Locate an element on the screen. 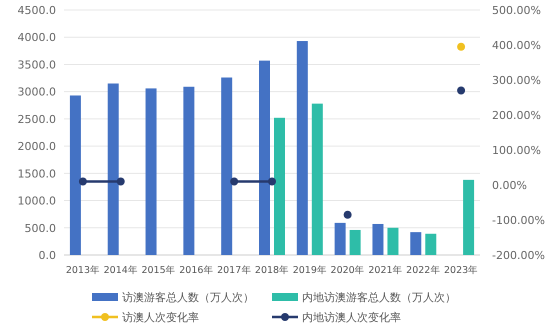 The image size is (550, 331). x-tick-label: 2018年 is located at coordinates (272, 270).